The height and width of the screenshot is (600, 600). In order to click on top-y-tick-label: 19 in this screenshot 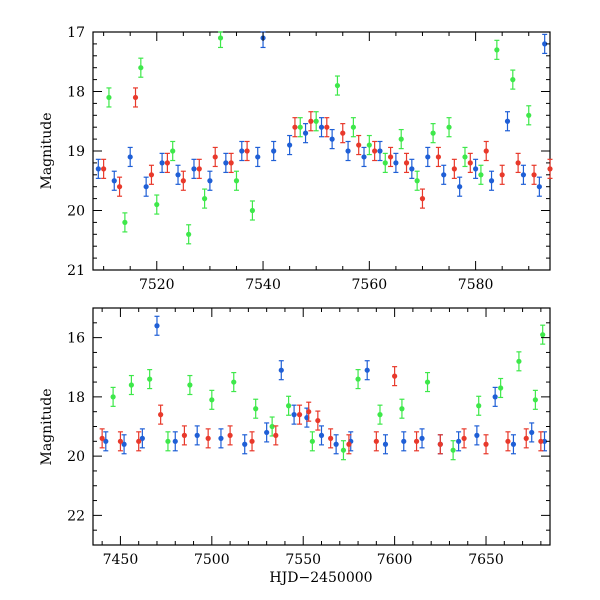, I will do `click(76, 152)`.